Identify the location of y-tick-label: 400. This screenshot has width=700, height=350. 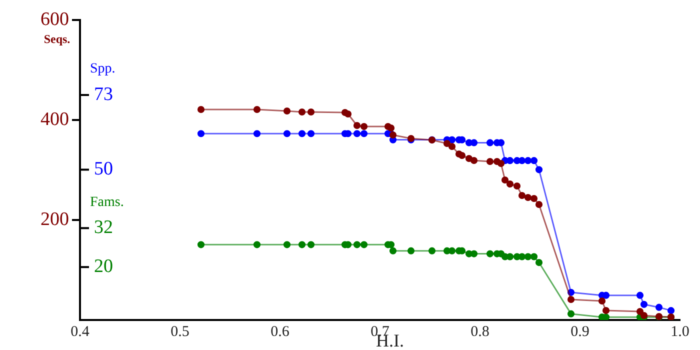
(54, 119).